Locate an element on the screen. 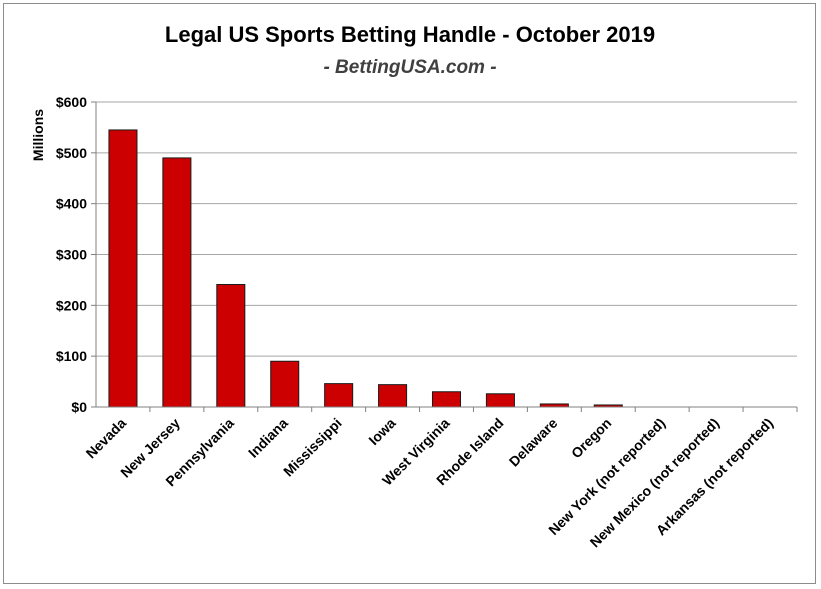 The image size is (821, 589). x-tick-label: Delaware is located at coordinates (533, 442).